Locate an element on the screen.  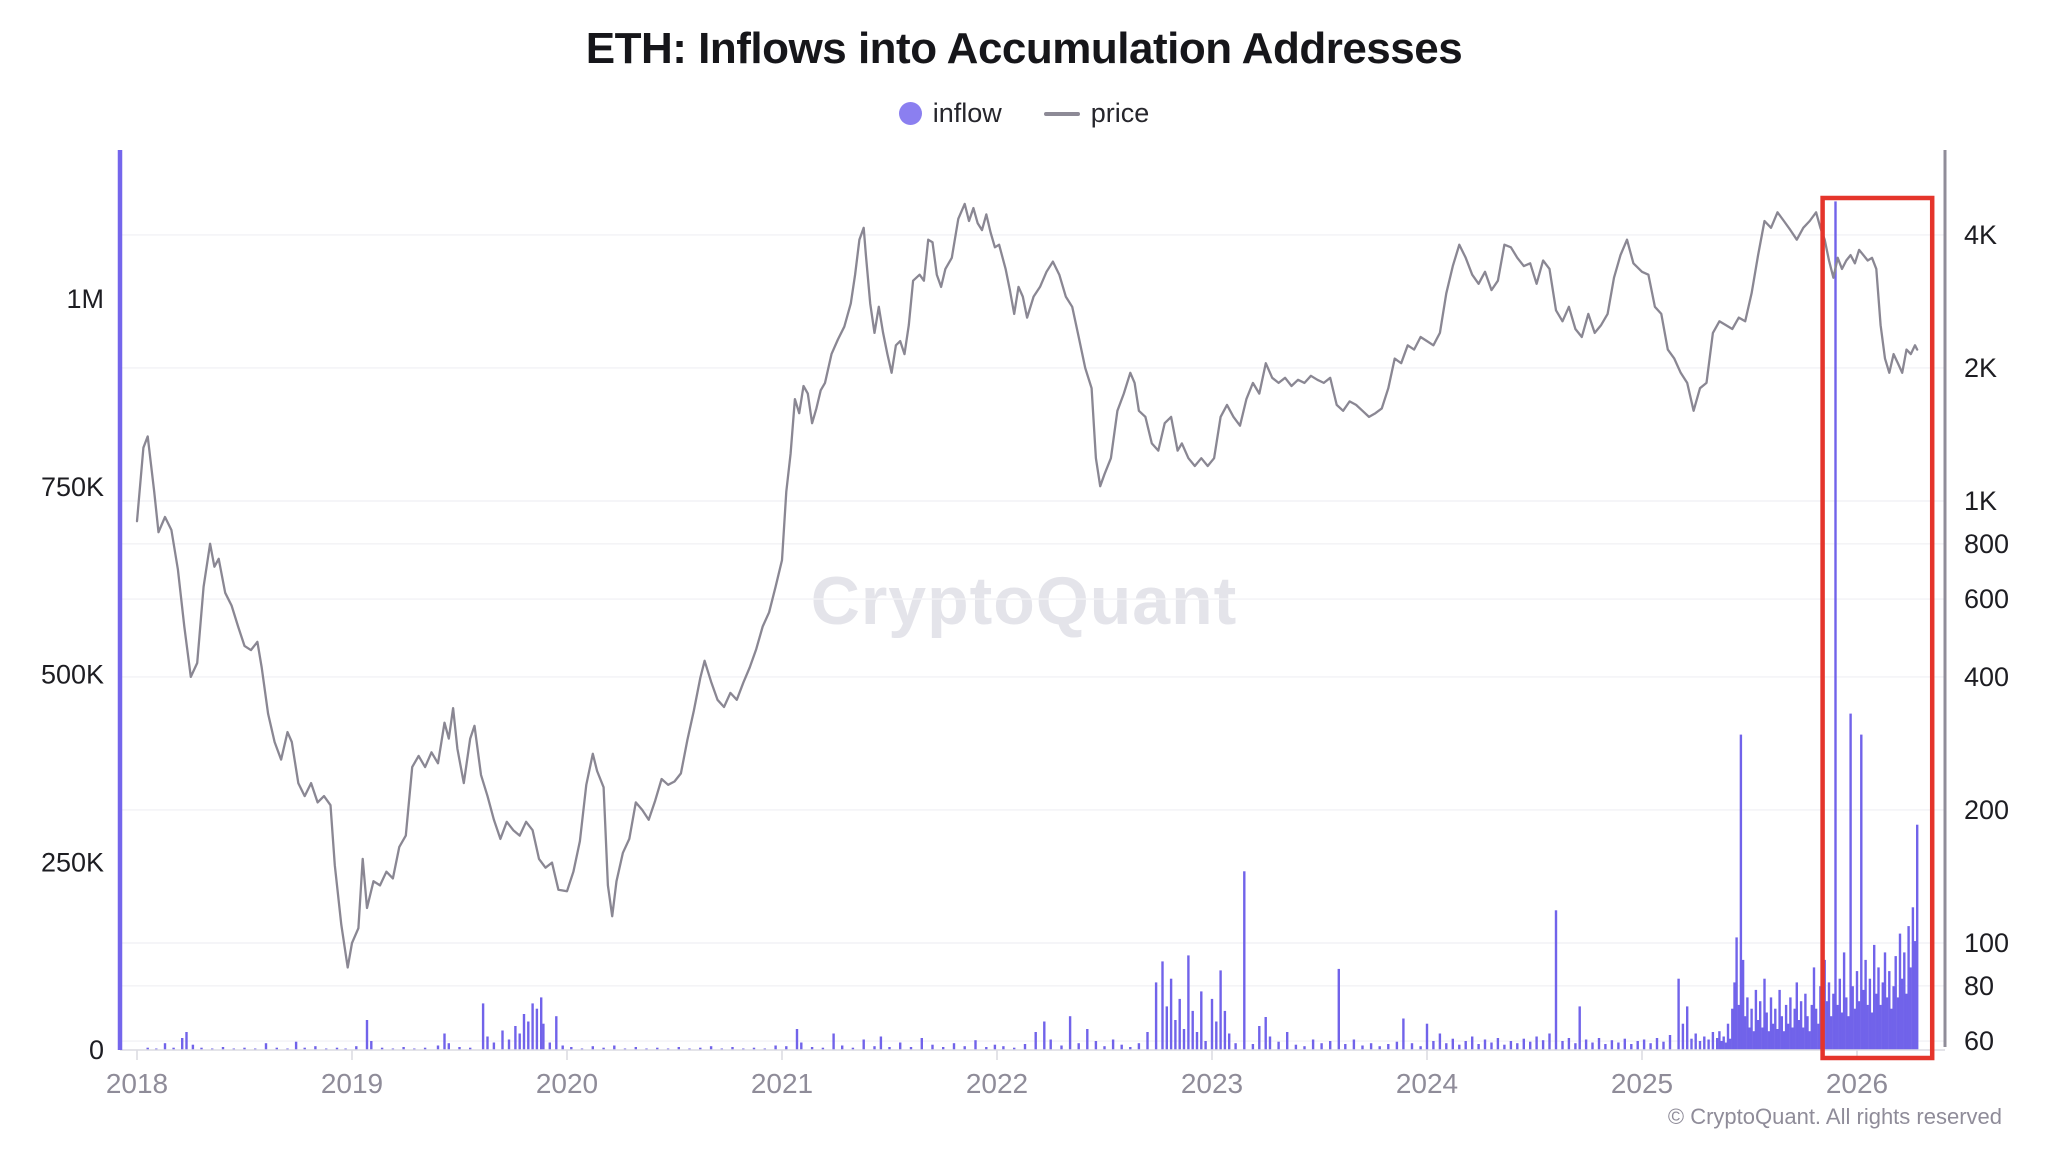
copyright-notice: © CryptoQuant. All rights reserved is located at coordinates (1834, 1116).